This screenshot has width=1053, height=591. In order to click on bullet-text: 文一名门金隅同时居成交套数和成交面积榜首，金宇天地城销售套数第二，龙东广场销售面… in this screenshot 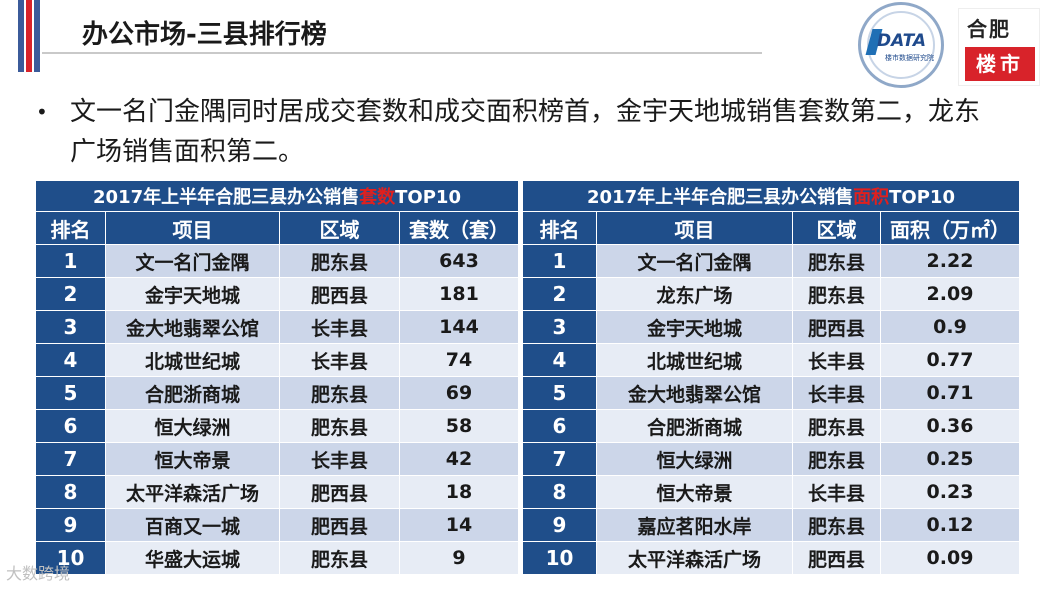, I will do `click(525, 132)`.